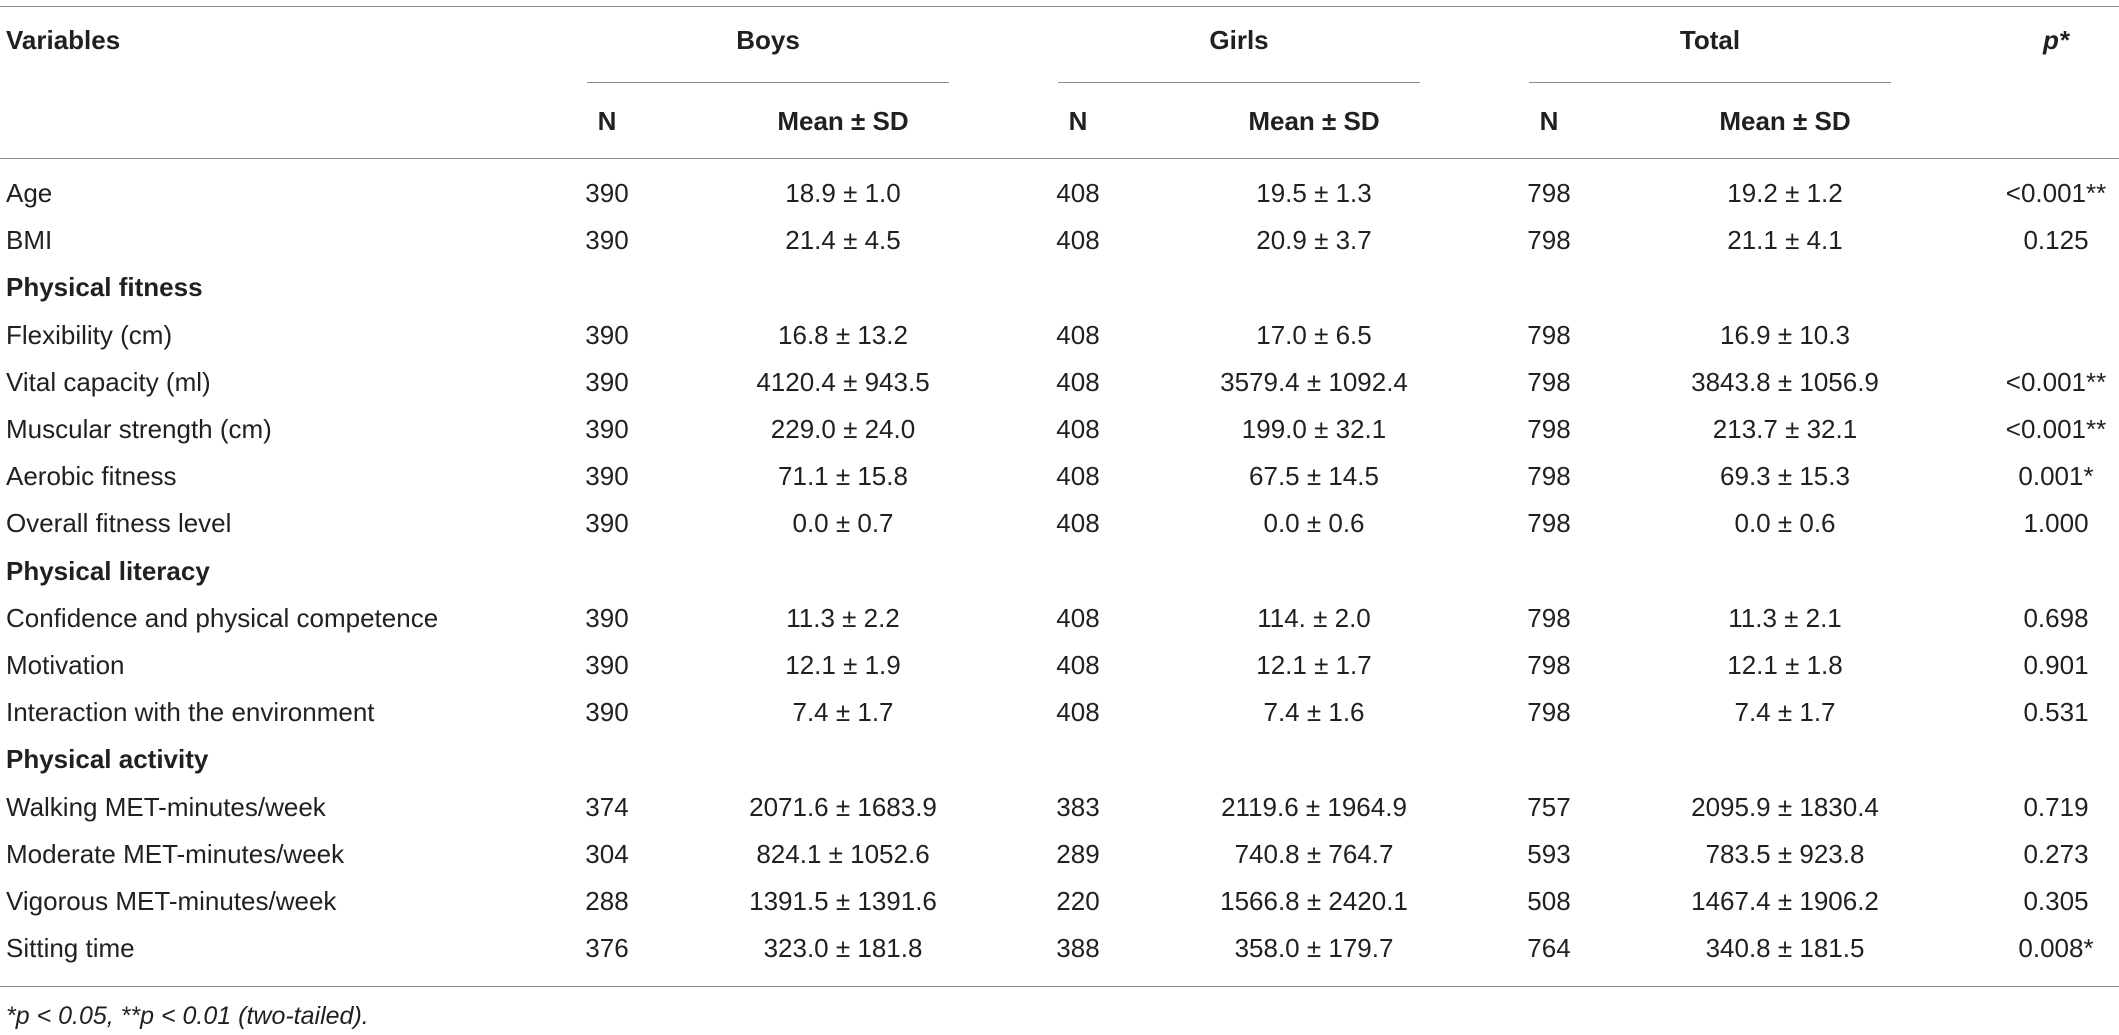 The width and height of the screenshot is (2119, 1035). Describe the element at coordinates (843, 853) in the screenshot. I see `boys-mean-cell: 824.1 ± 1052.6` at that location.